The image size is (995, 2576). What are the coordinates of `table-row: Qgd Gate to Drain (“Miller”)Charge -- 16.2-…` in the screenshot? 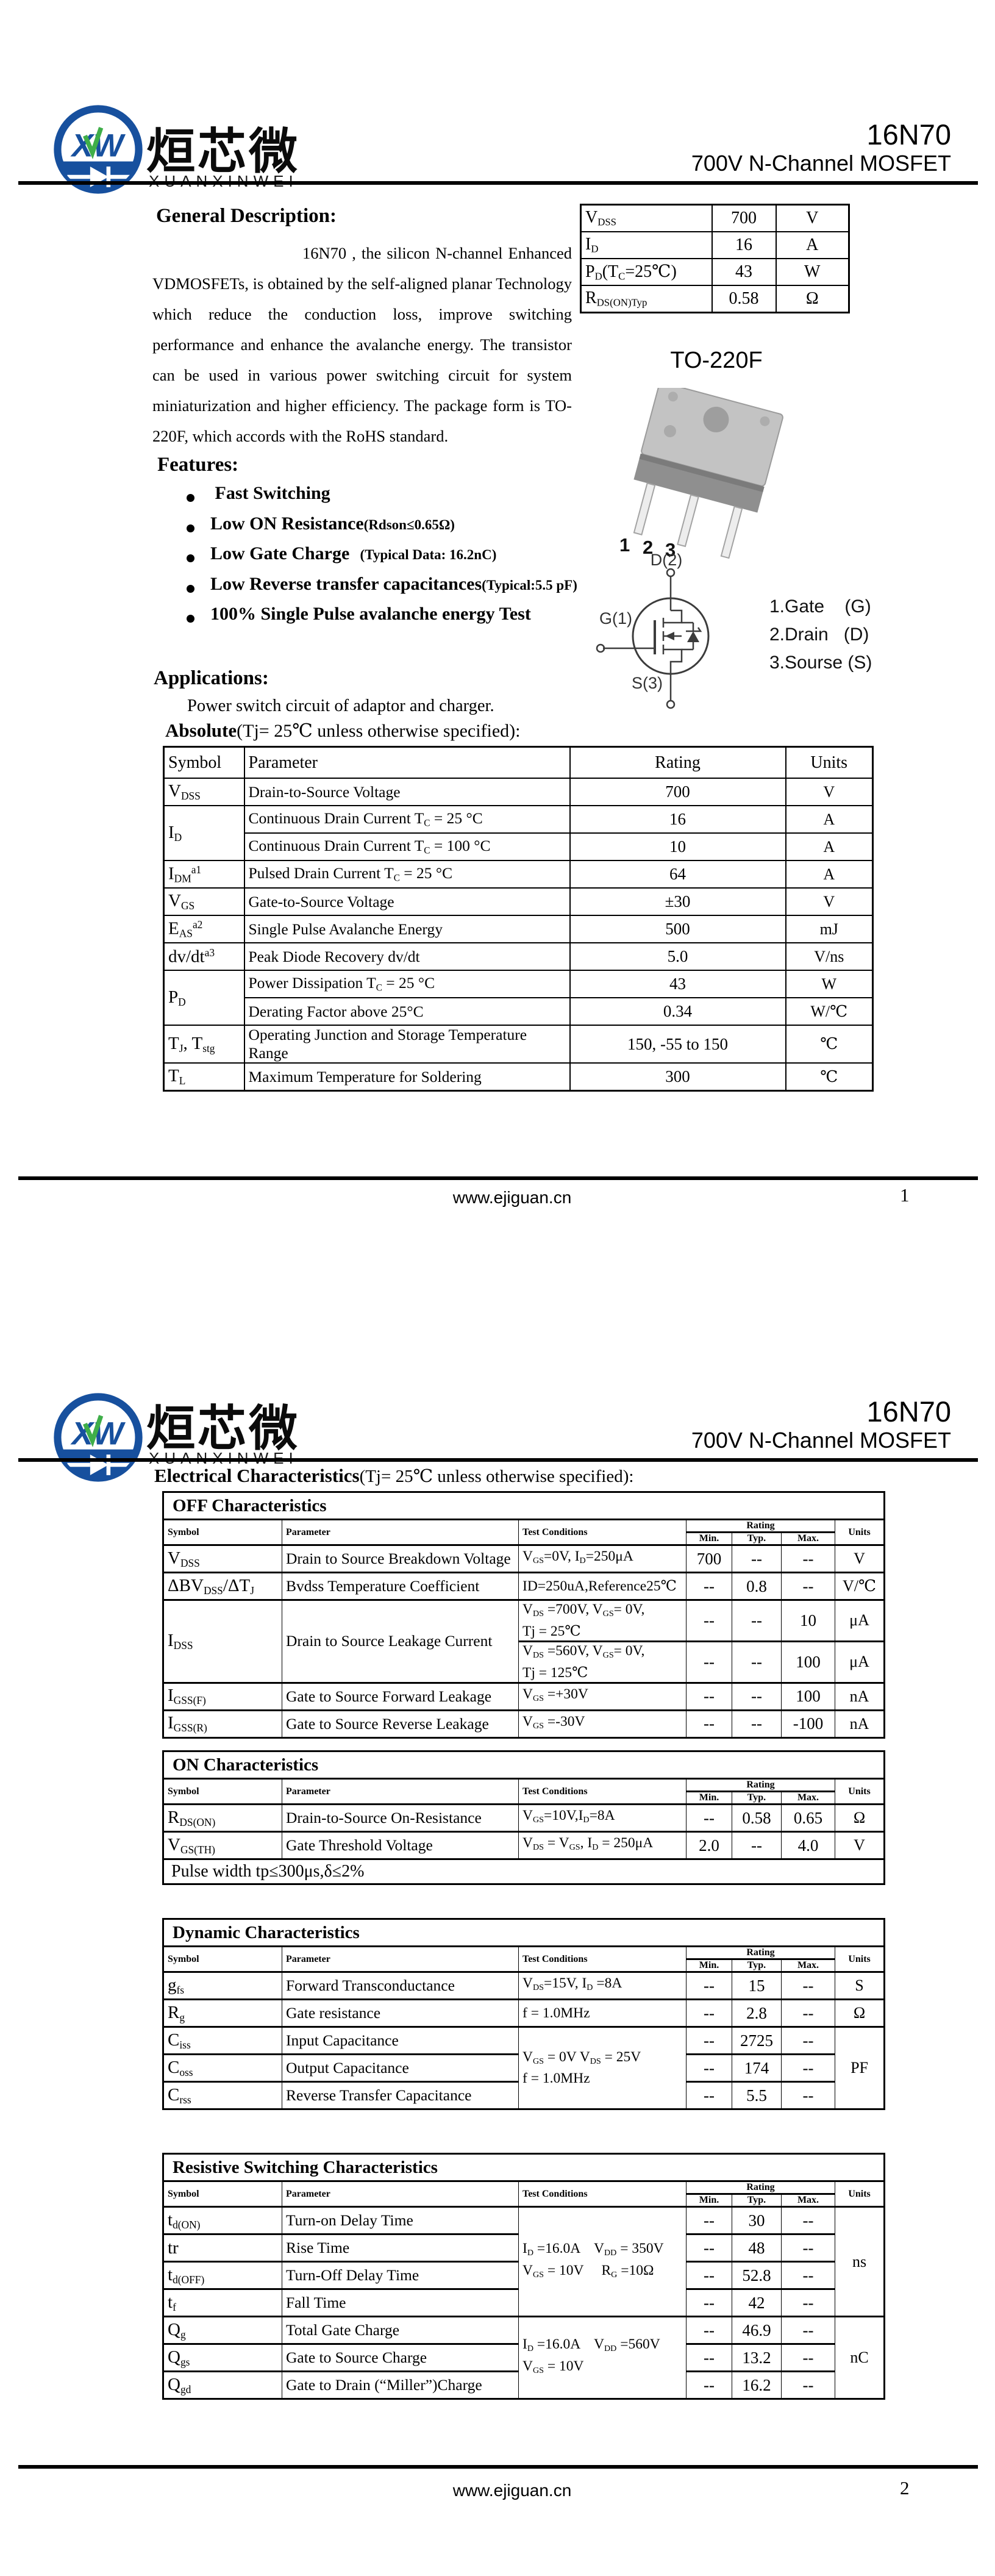 It's located at (524, 2385).